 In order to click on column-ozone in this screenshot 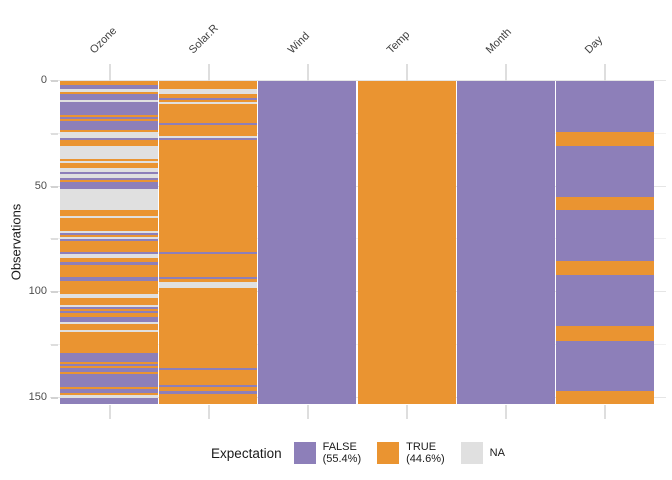, I will do `click(109, 242)`.